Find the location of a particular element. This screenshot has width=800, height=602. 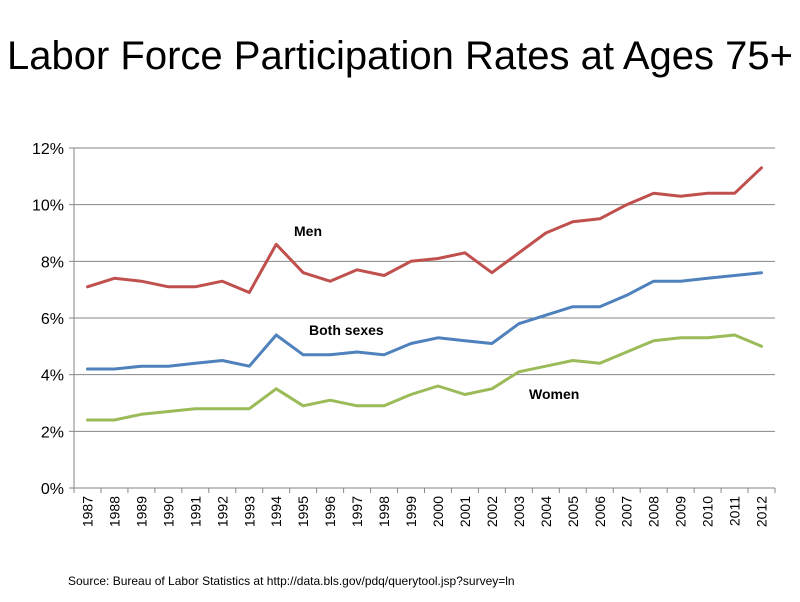

x-tick-label: 2010 is located at coordinates (708, 511).